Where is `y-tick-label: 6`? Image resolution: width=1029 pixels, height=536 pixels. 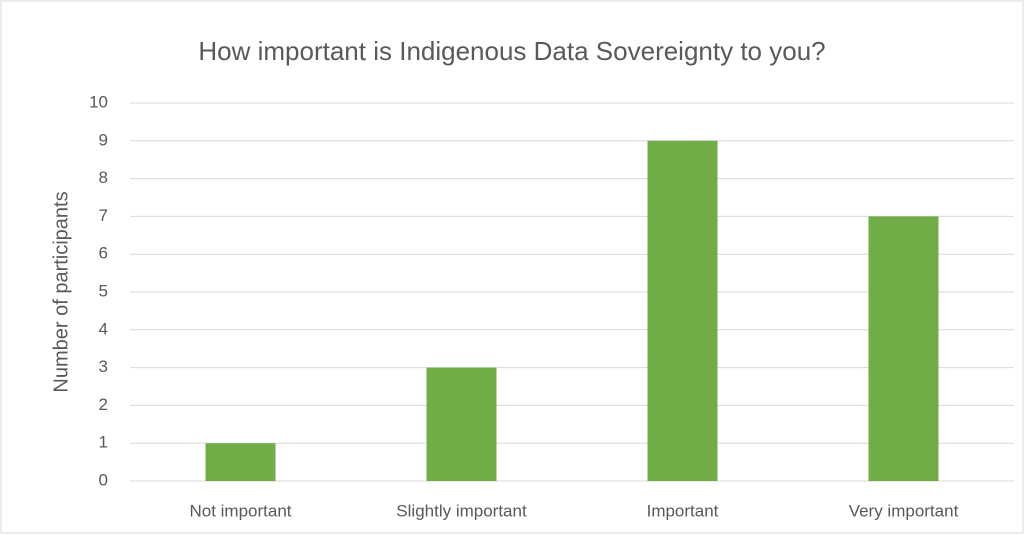 y-tick-label: 6 is located at coordinates (103, 253).